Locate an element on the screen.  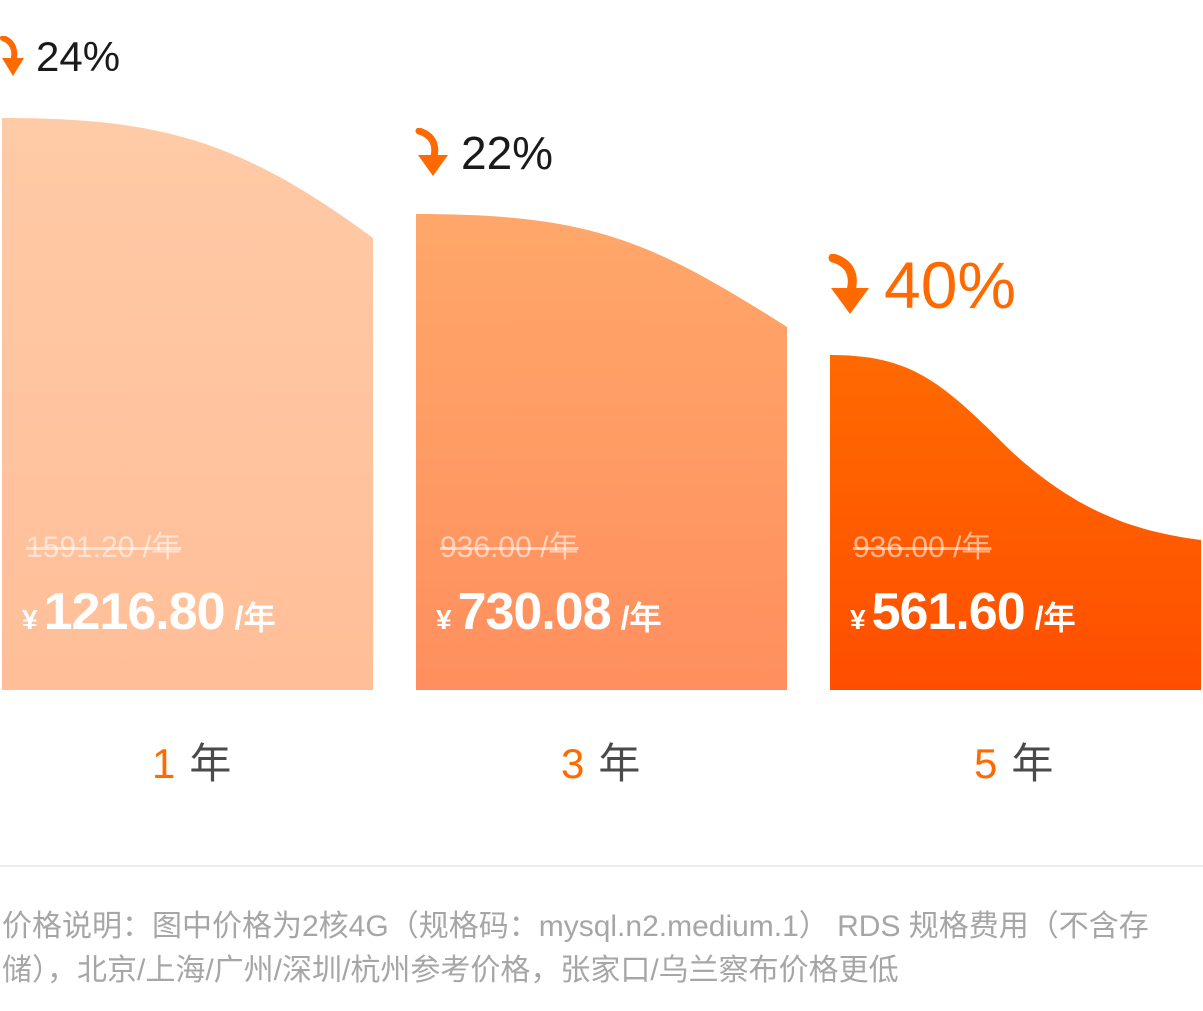
price-amount: 561.60 is located at coordinates (948, 612).